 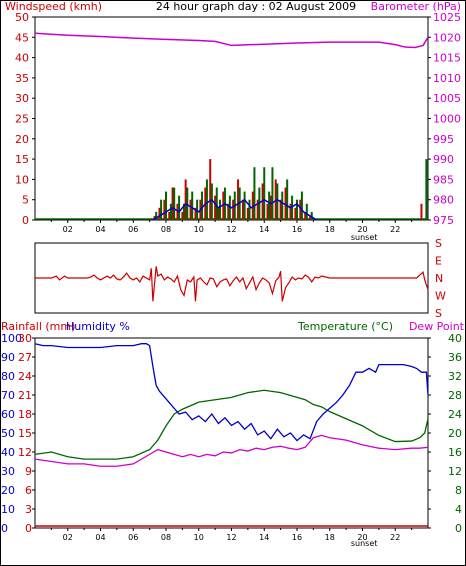 What do you see at coordinates (345, 326) in the screenshot?
I see `temperature-axis-label: Temperature (°C)` at bounding box center [345, 326].